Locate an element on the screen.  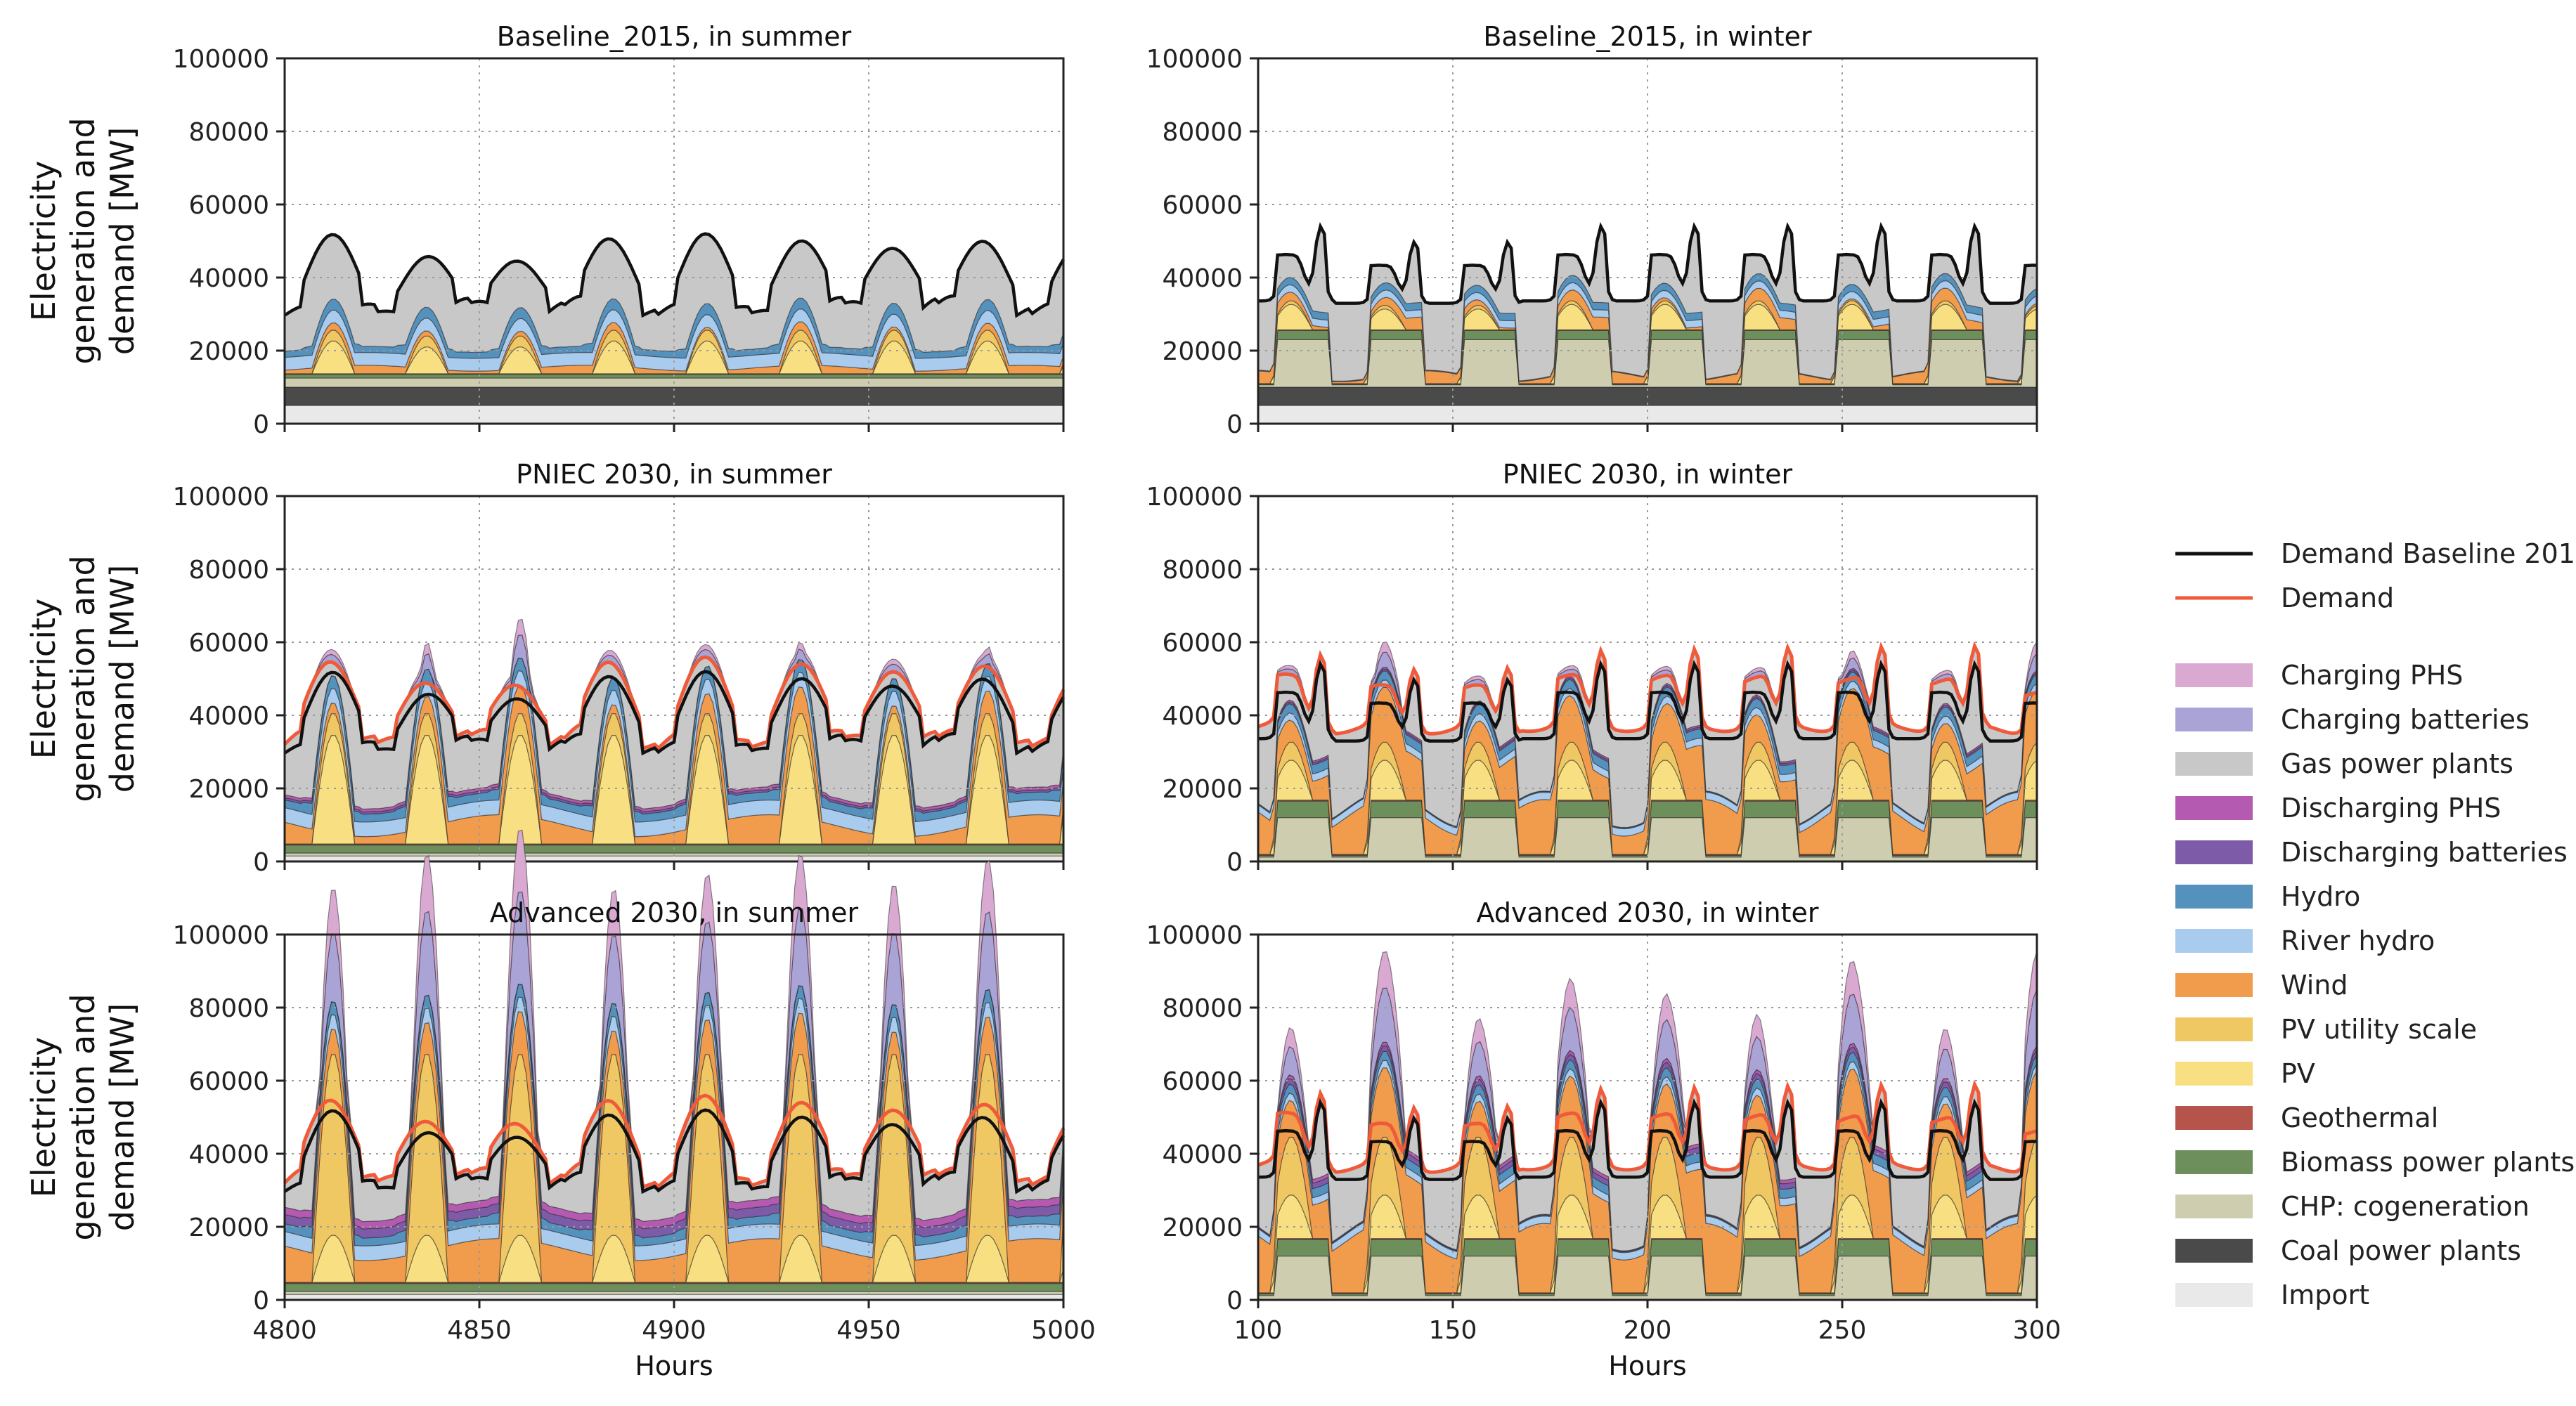
legend-label: Import is located at coordinates (2325, 1295).